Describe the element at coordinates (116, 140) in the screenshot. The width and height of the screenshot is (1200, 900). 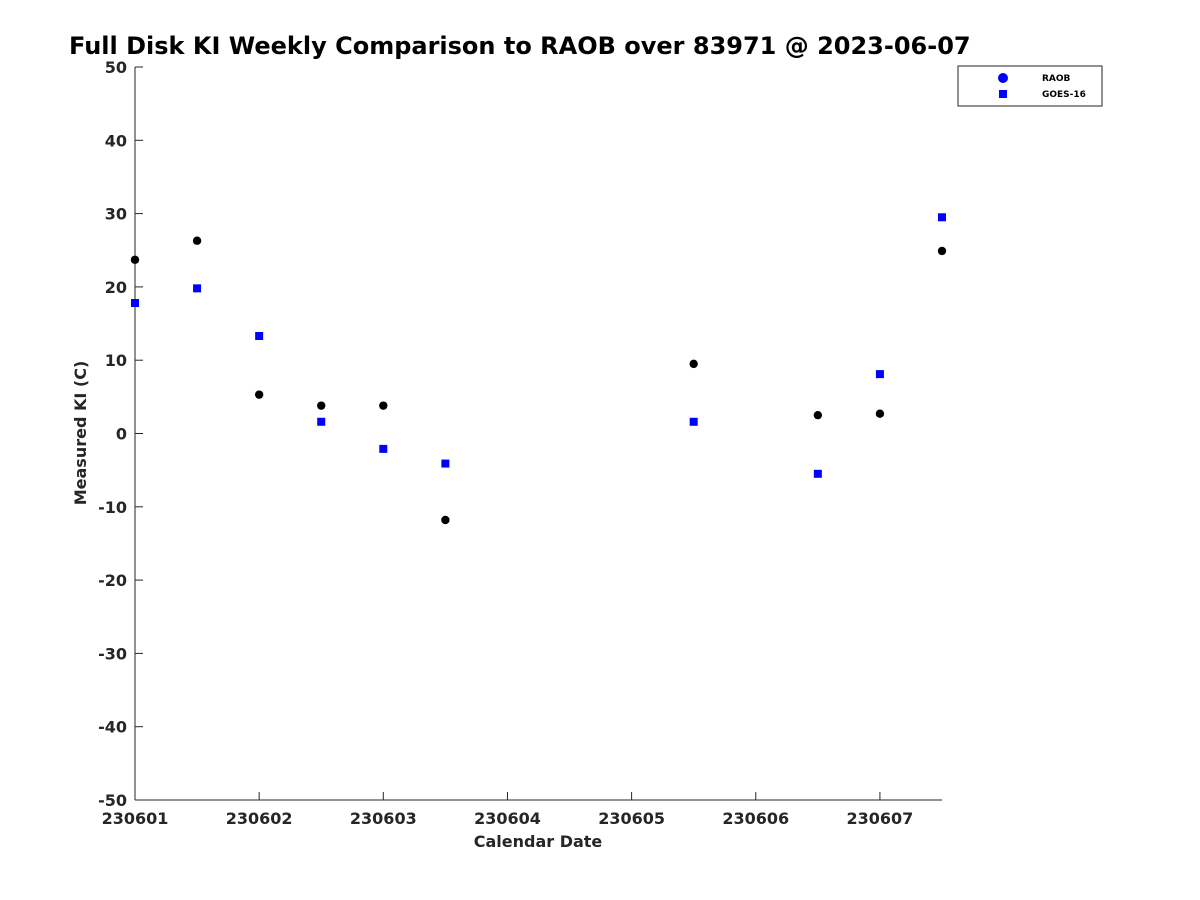
I see `y-tick-label: 40` at that location.